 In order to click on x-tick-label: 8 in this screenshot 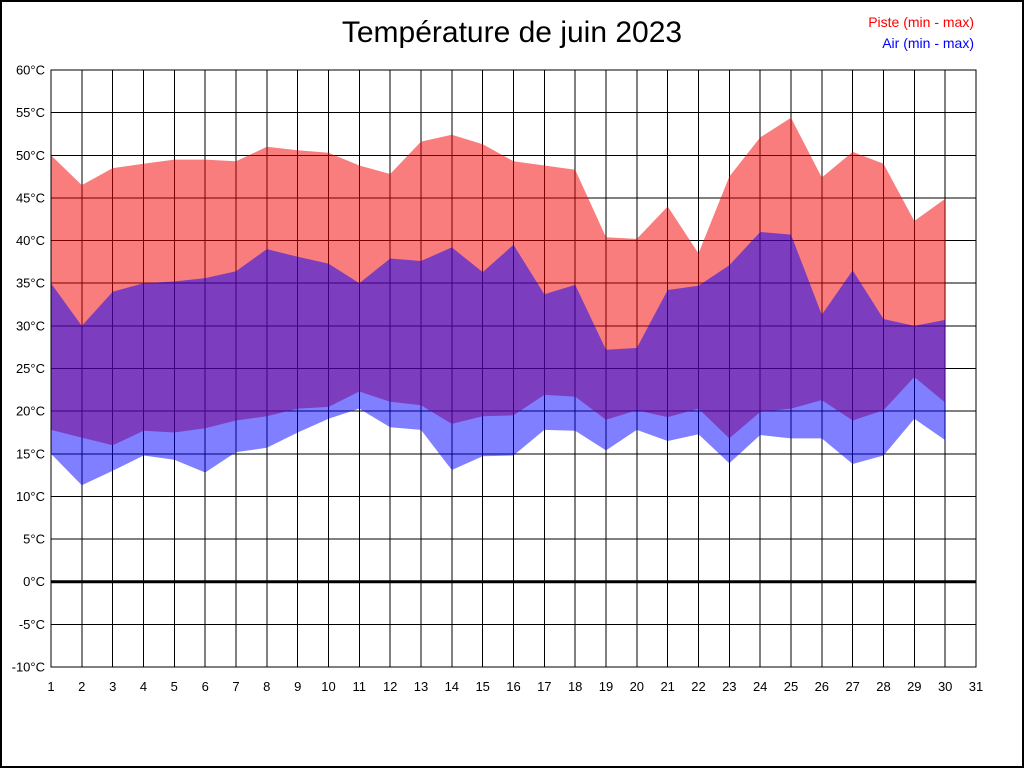, I will do `click(266, 686)`.